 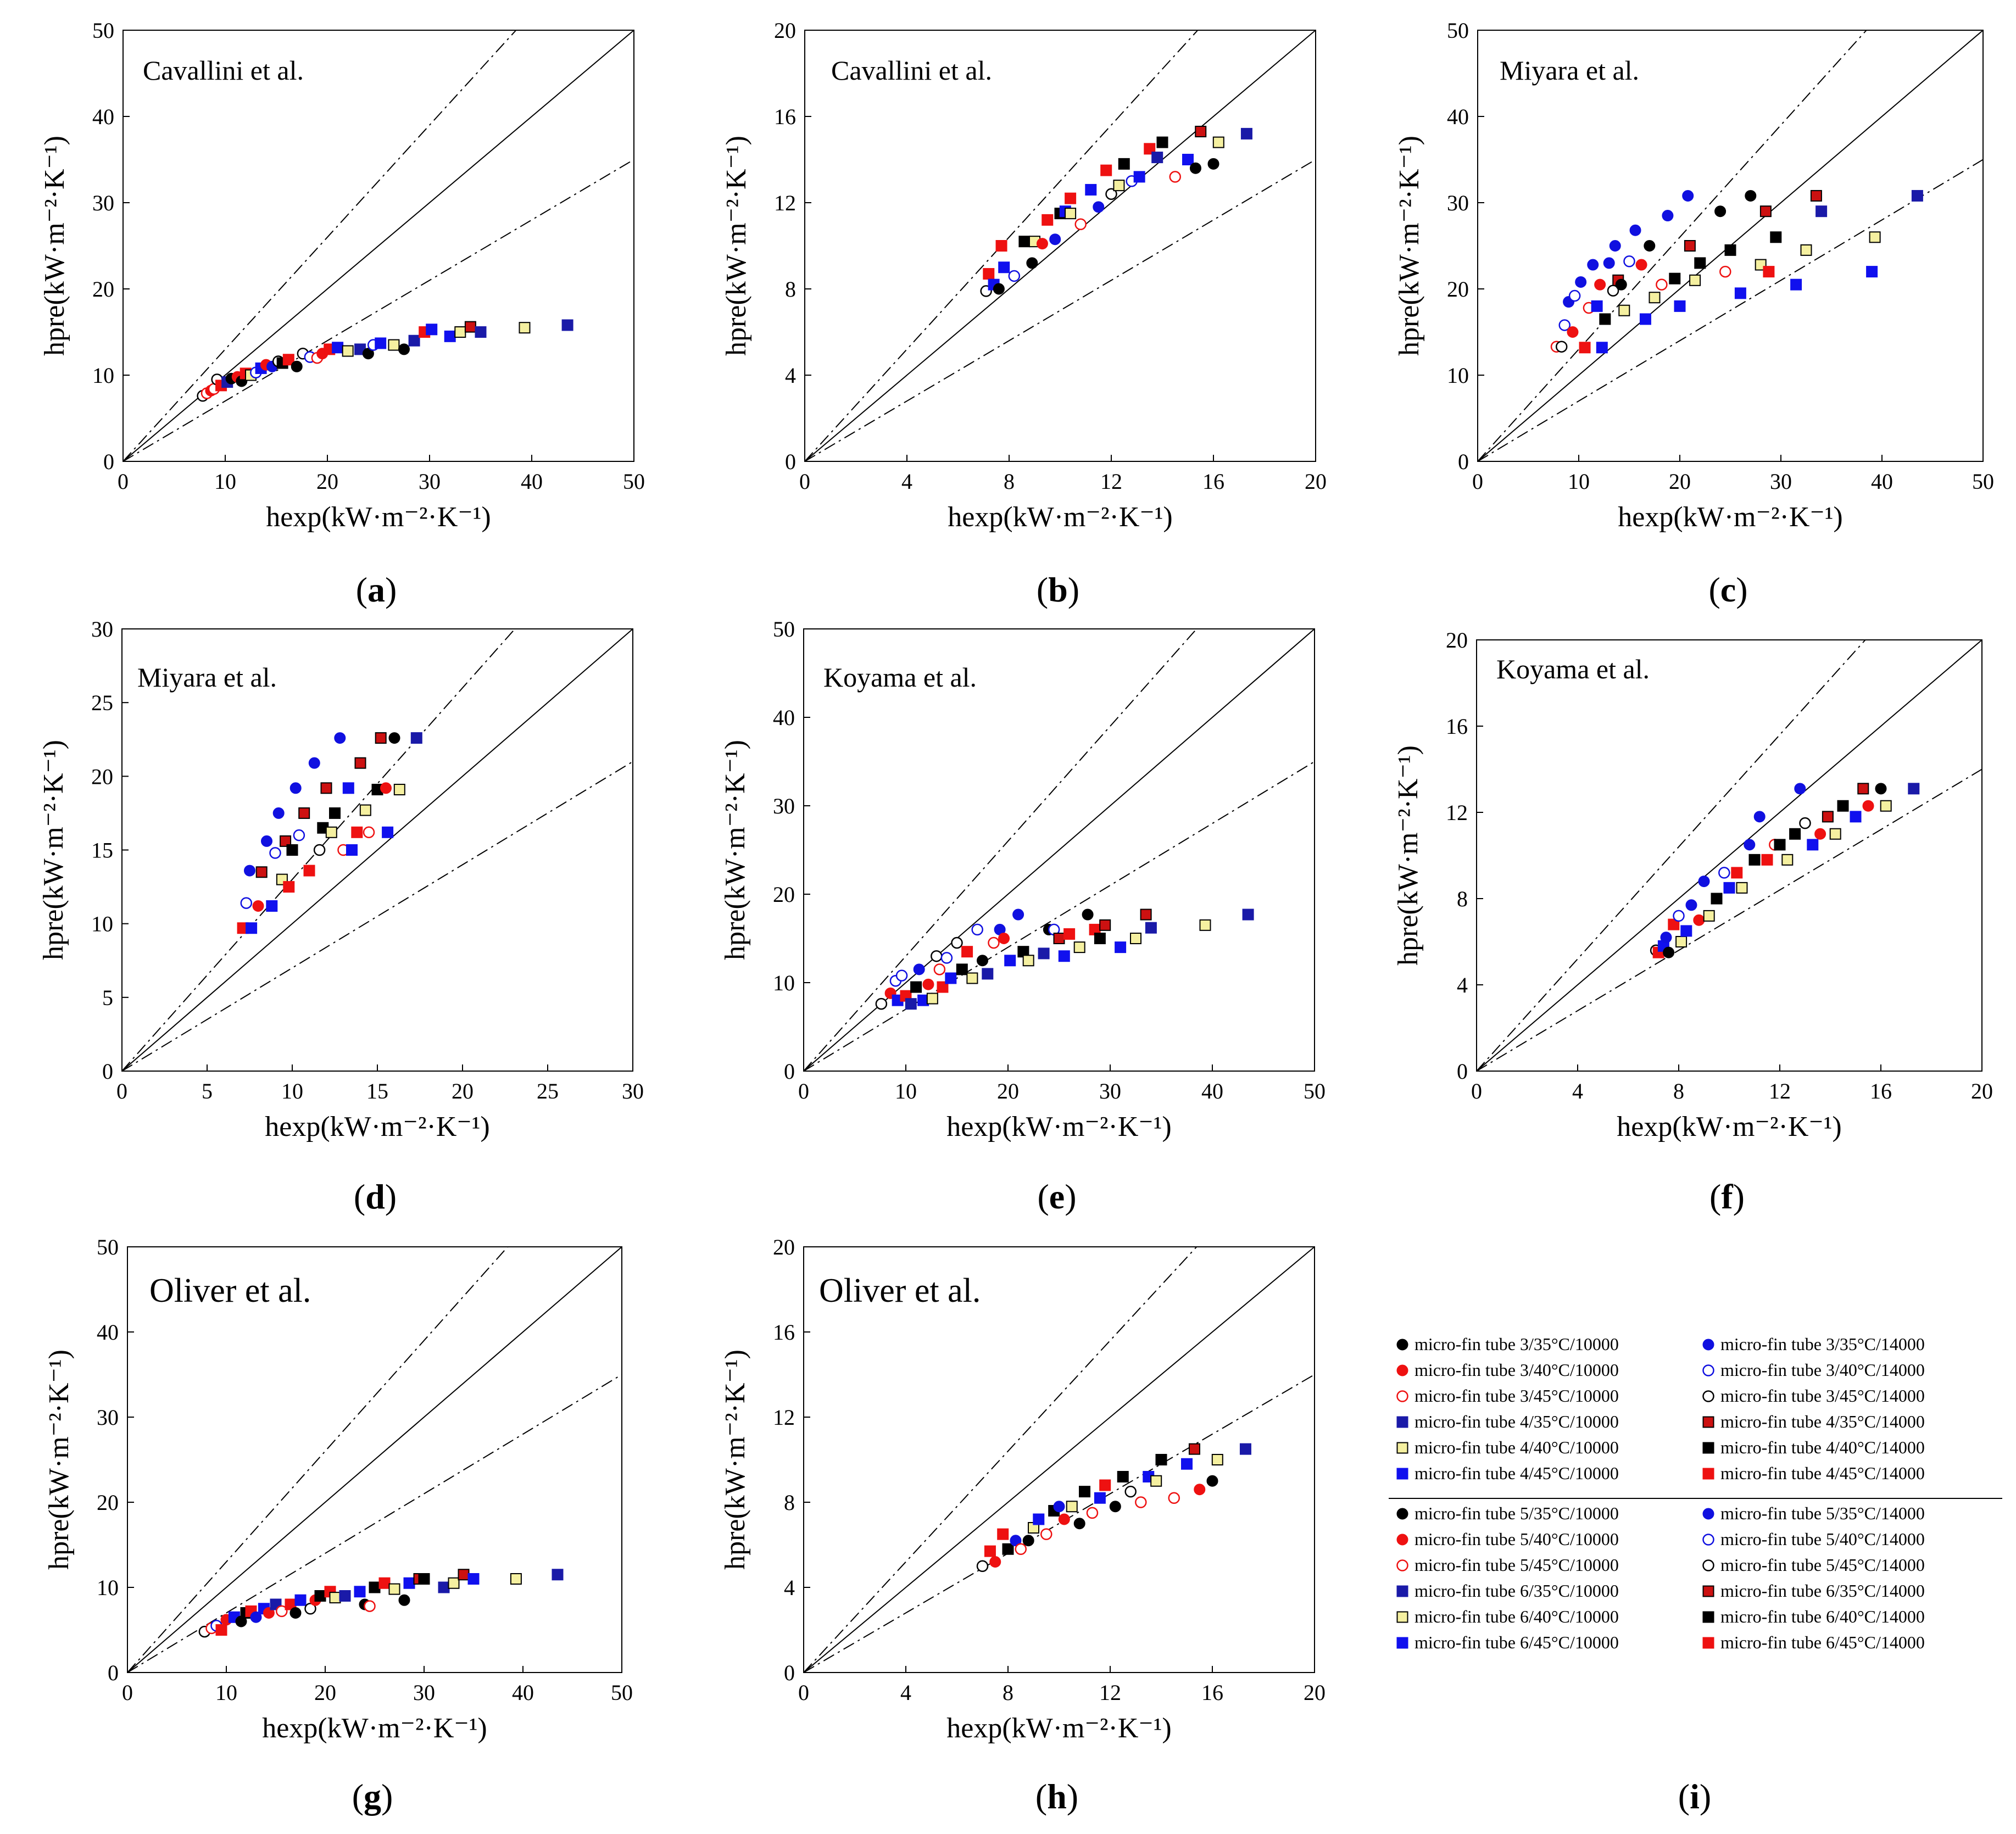 What do you see at coordinates (1057, 1197) in the screenshot?
I see `panel-label-e-text: e` at bounding box center [1057, 1197].